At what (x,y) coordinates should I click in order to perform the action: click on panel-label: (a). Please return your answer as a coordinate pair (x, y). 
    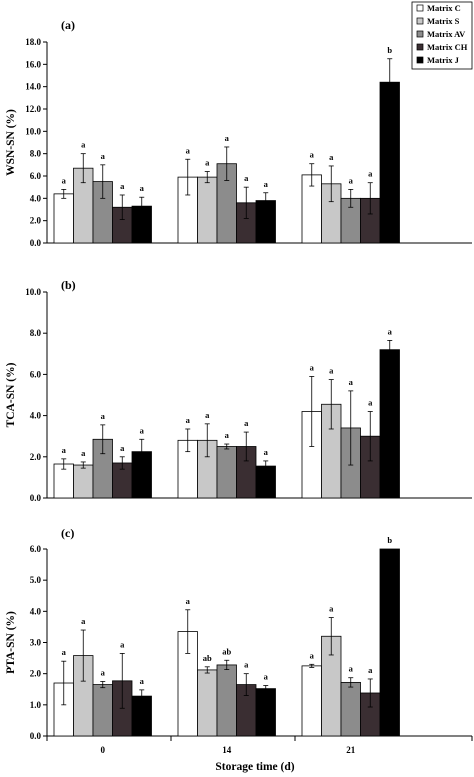
    Looking at the image, I should click on (68, 25).